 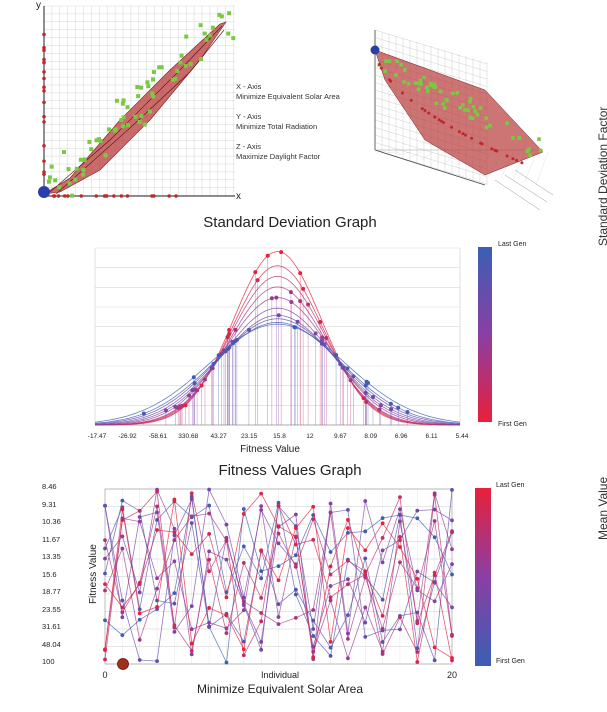 What do you see at coordinates (51, 626) in the screenshot?
I see `fv-y-tick: 31.61` at bounding box center [51, 626].